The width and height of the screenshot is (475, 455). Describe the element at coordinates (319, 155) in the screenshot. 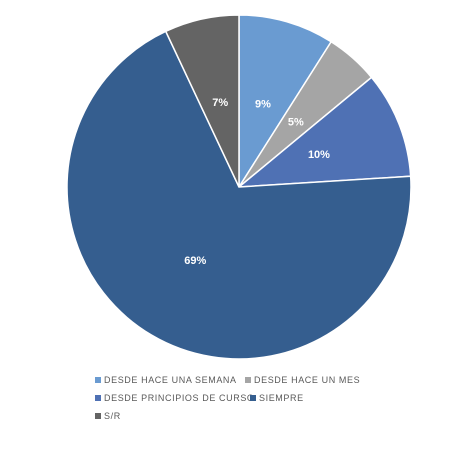

I see `data-label: 10%` at that location.